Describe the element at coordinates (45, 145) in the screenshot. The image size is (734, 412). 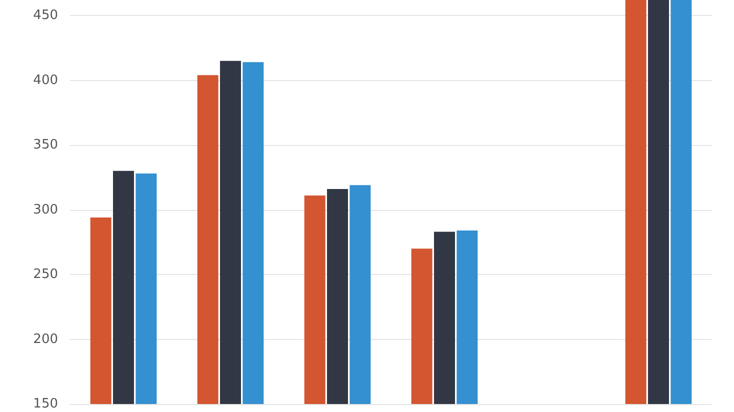
I see `y-tick-label: 350` at that location.